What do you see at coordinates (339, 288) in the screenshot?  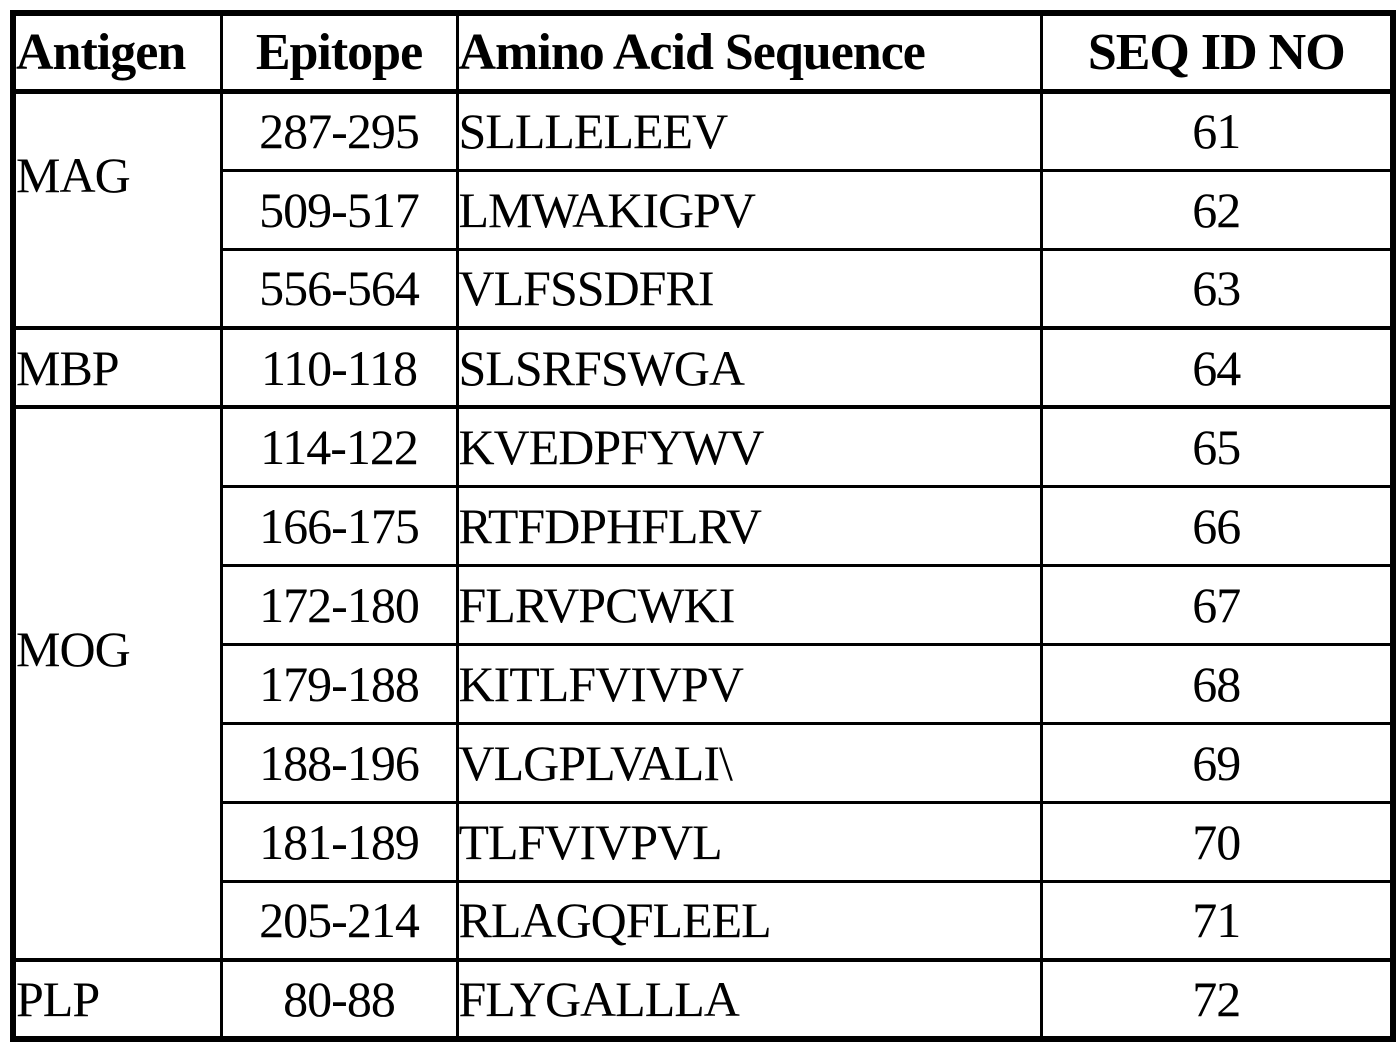 I see `epitope-cell: 556-564` at bounding box center [339, 288].